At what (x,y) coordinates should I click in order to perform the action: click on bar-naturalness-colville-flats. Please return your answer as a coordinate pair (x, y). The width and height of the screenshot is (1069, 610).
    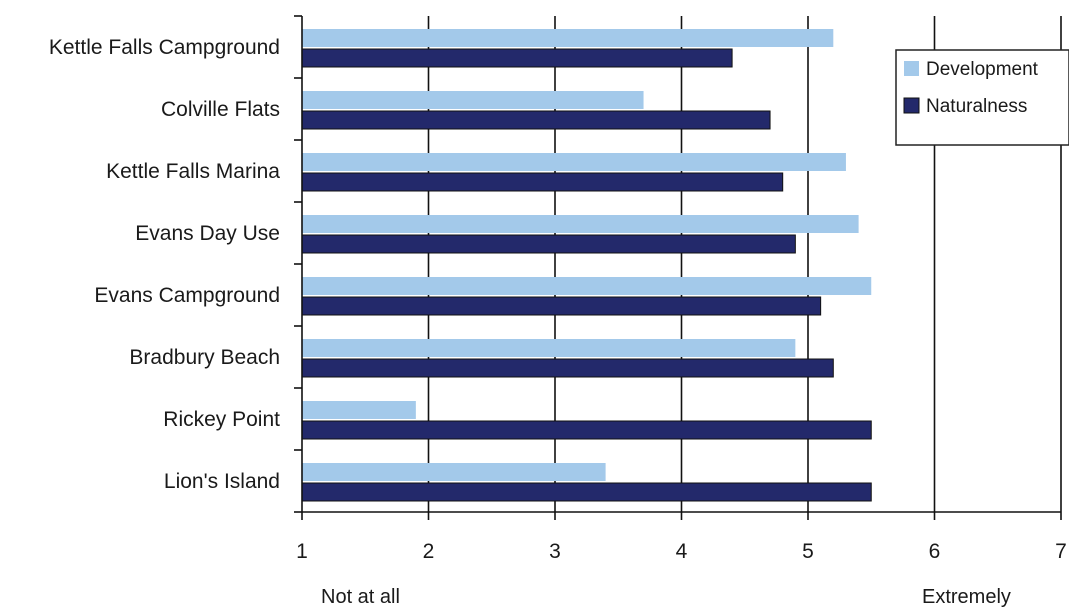
    Looking at the image, I should click on (536, 120).